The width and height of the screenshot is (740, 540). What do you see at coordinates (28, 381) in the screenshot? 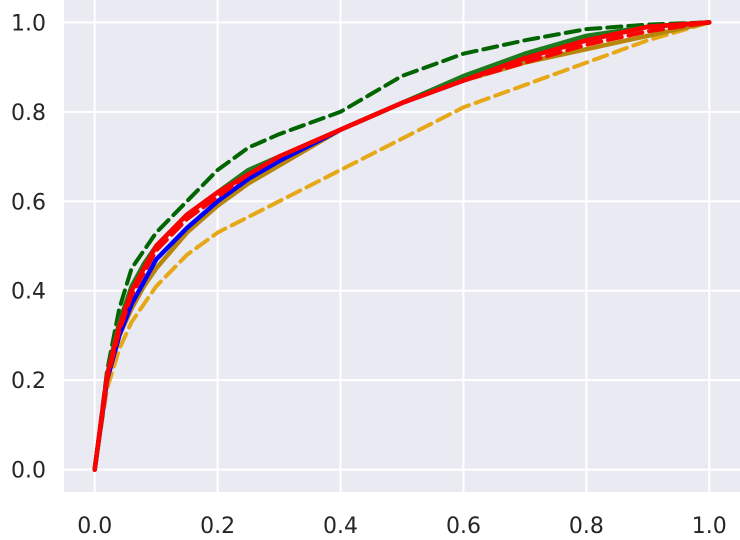
I see `y-tick-label: 0.2` at bounding box center [28, 381].